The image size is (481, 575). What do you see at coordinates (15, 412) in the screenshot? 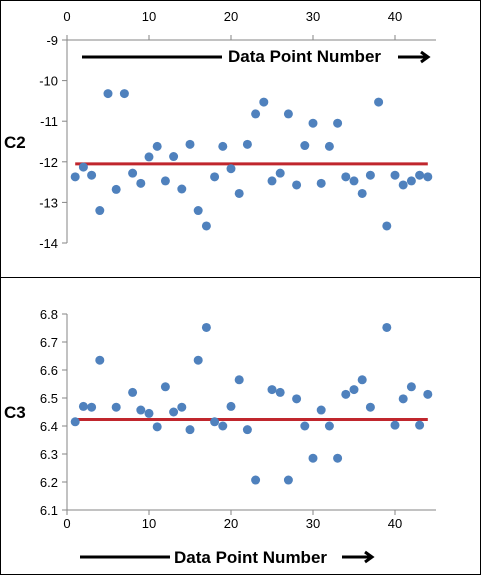
I see `y-axis-label: C3` at bounding box center [15, 412].